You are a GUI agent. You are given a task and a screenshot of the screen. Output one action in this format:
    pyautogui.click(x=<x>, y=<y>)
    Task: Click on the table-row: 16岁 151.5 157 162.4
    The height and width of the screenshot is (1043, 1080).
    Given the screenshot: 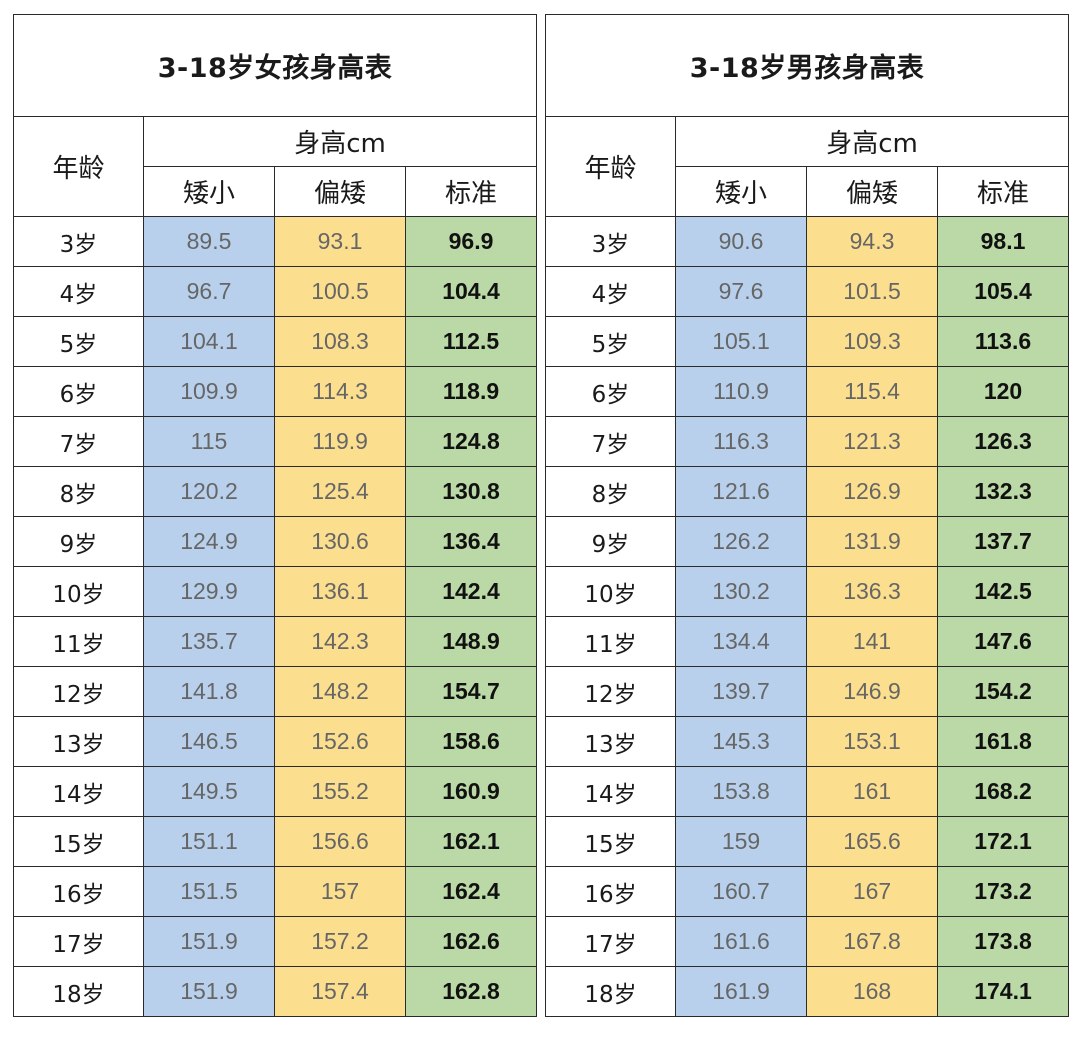 What is the action you would take?
    pyautogui.click(x=275, y=891)
    